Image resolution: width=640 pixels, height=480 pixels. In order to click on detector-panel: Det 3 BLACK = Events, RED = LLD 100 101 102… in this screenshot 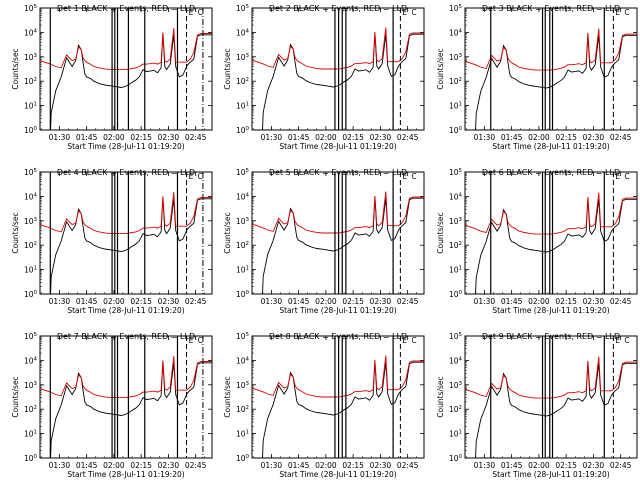, I will do `click(537, 77)`.